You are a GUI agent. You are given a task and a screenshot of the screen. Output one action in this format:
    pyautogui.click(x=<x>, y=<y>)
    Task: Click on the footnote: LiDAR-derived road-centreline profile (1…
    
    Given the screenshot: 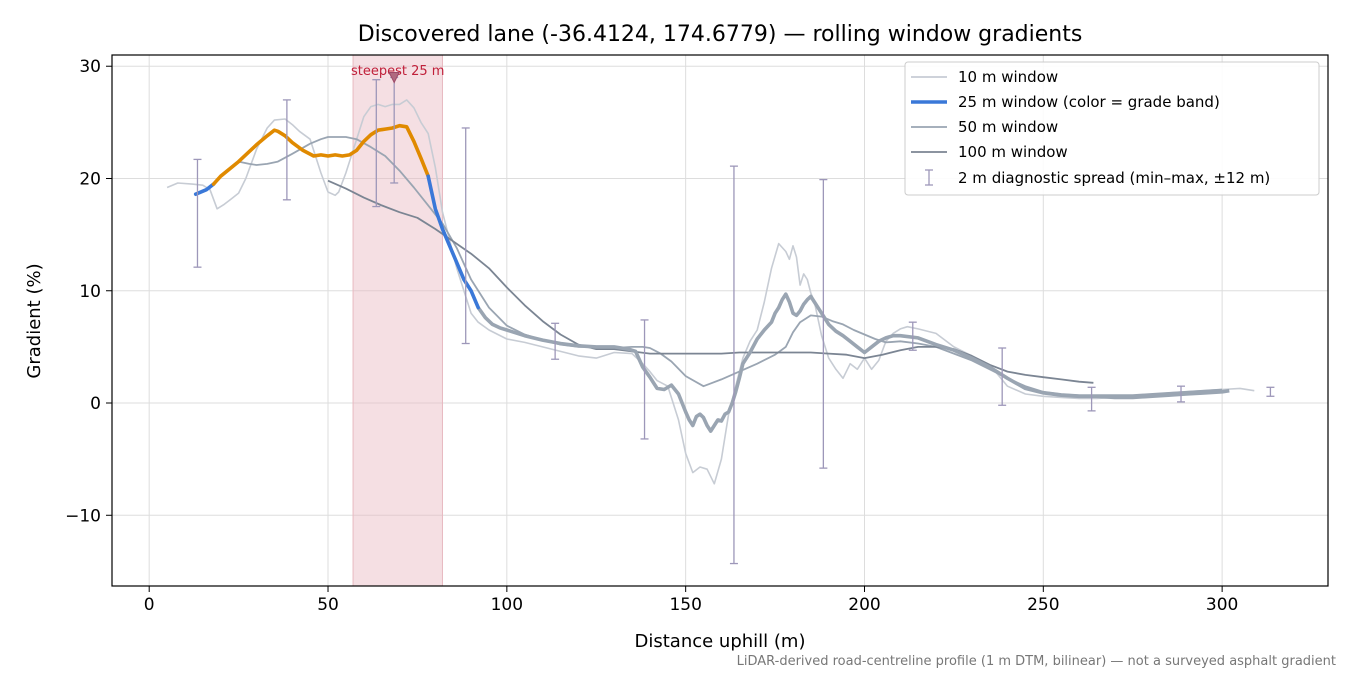 What is the action you would take?
    pyautogui.click(x=1036, y=661)
    